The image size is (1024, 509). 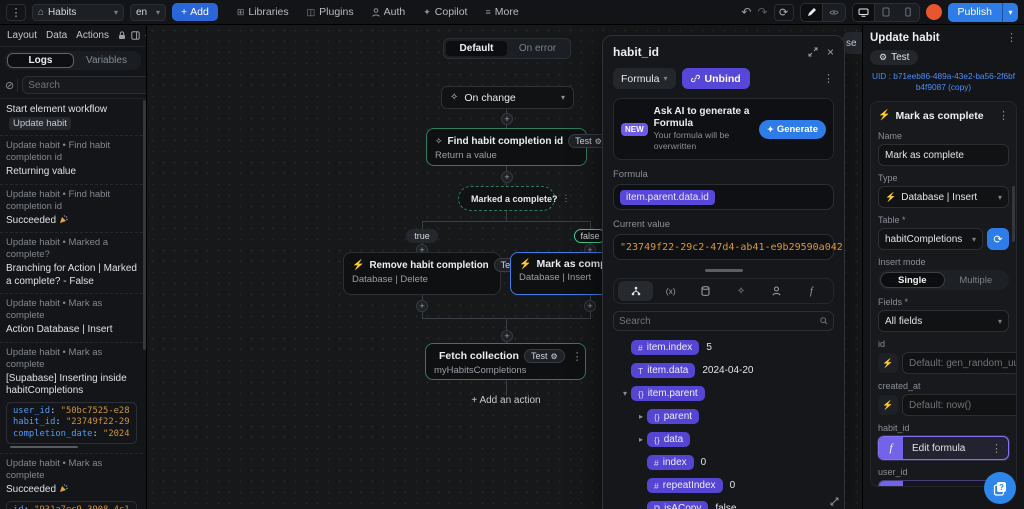 I want to click on nav-copilot: ✦ Copilot, so click(x=445, y=12).